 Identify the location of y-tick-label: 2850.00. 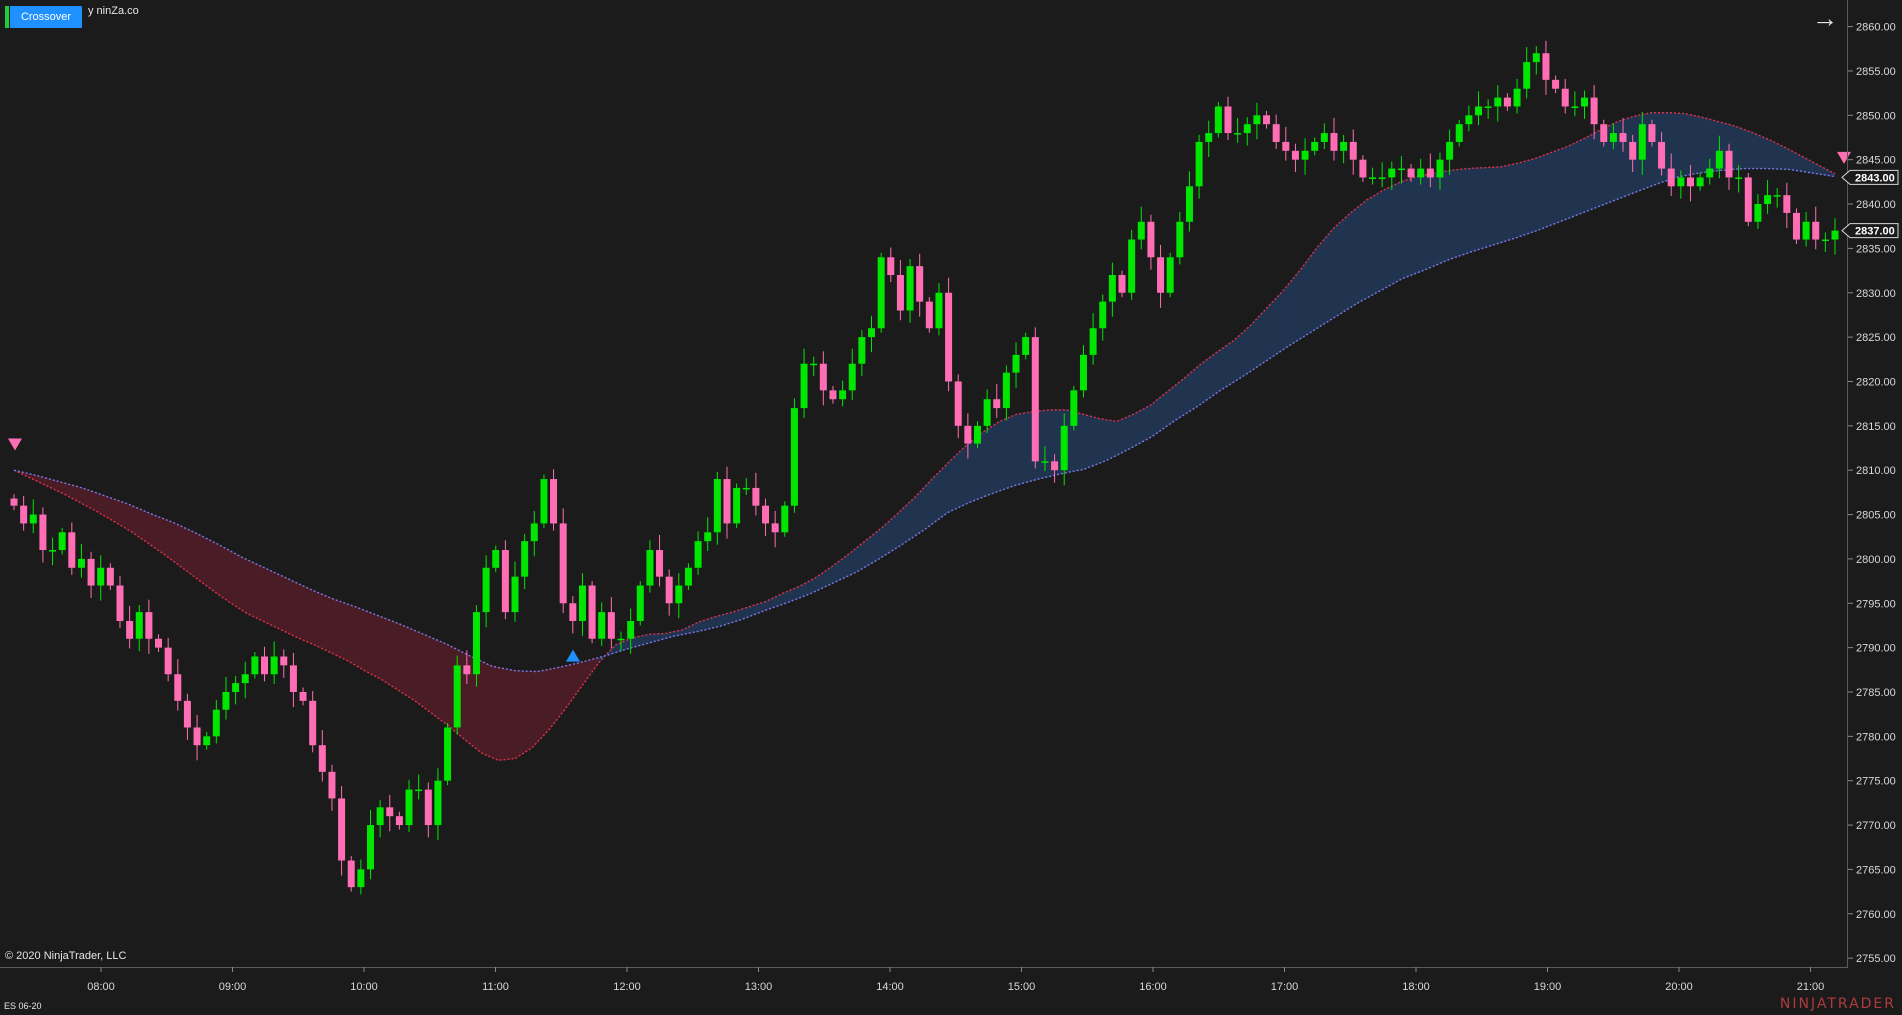
(1876, 116).